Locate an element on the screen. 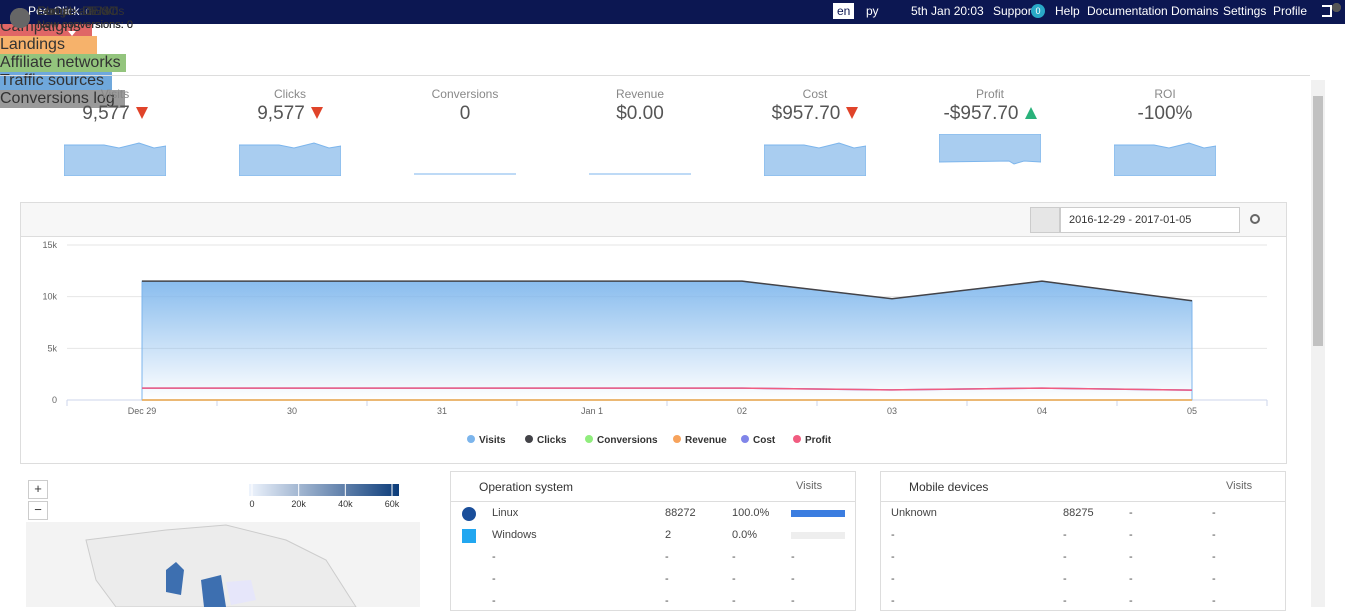  ws-name: Global - DEMO is located at coordinates (78, 11).